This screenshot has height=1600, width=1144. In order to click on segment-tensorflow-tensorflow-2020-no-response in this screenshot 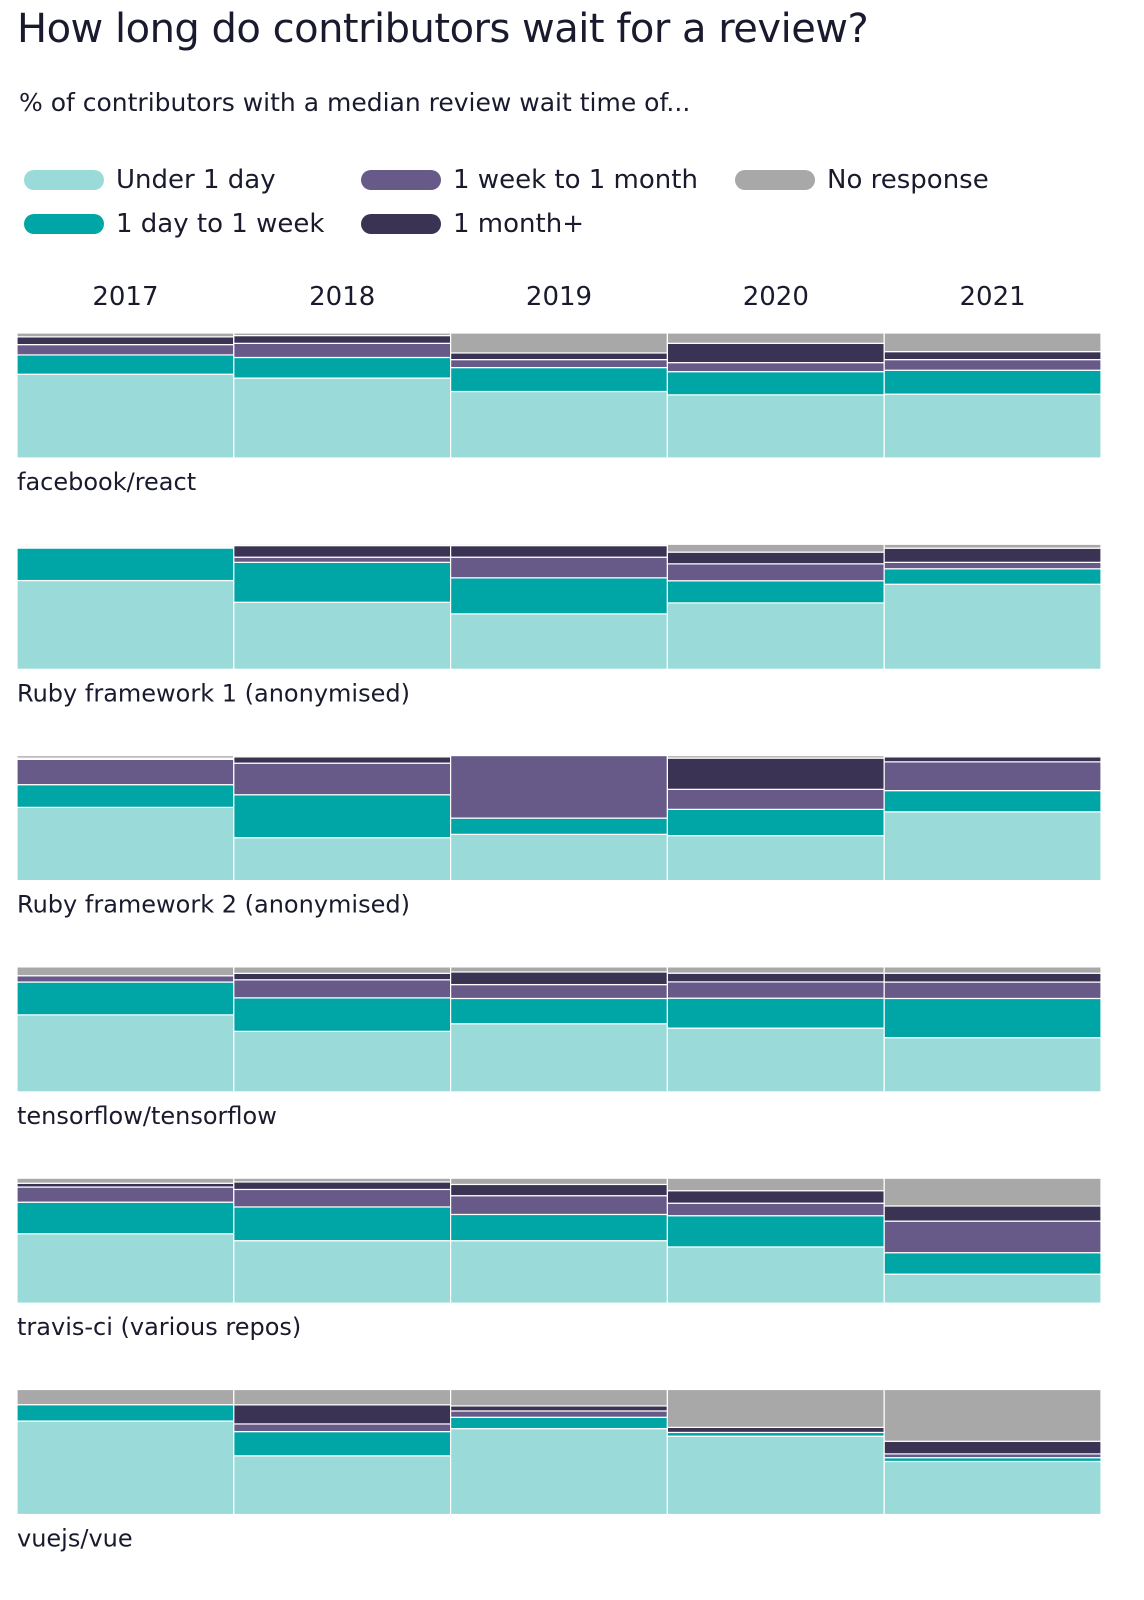, I will do `click(775, 970)`.